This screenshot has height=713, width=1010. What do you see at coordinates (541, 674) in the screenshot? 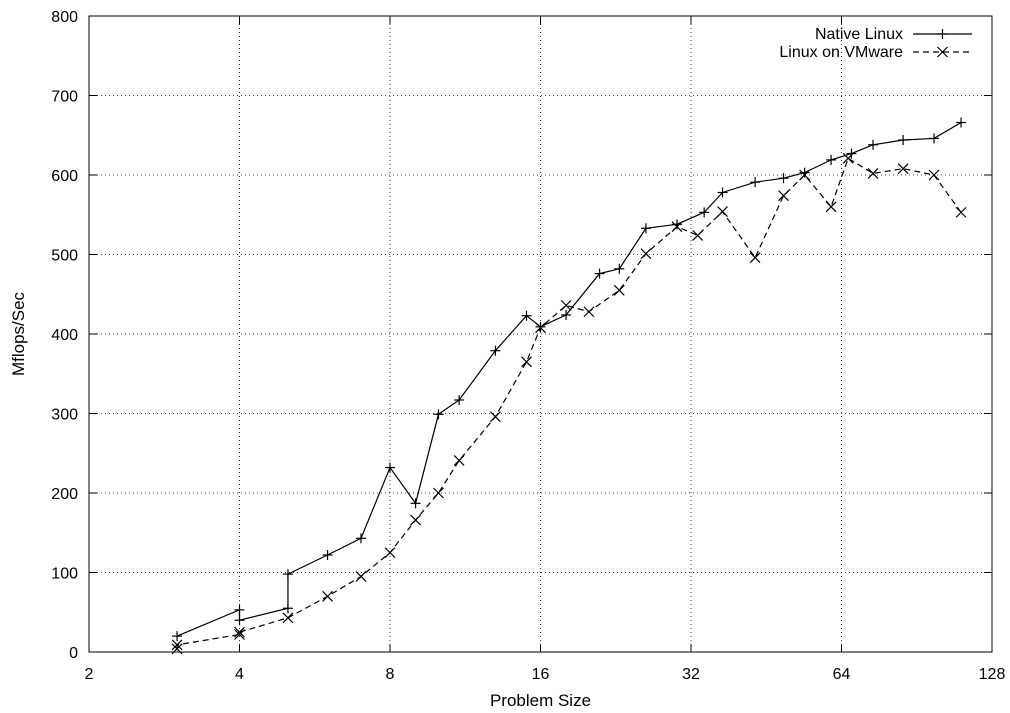
I see `x-tick-label: 16` at bounding box center [541, 674].